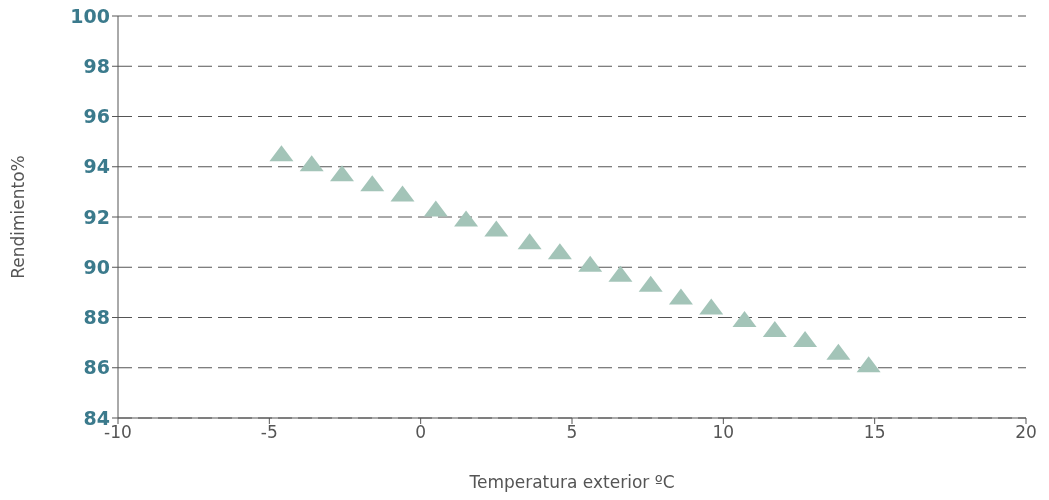 The width and height of the screenshot is (1049, 500). Describe the element at coordinates (874, 432) in the screenshot. I see `x-tick-label: 15` at that location.